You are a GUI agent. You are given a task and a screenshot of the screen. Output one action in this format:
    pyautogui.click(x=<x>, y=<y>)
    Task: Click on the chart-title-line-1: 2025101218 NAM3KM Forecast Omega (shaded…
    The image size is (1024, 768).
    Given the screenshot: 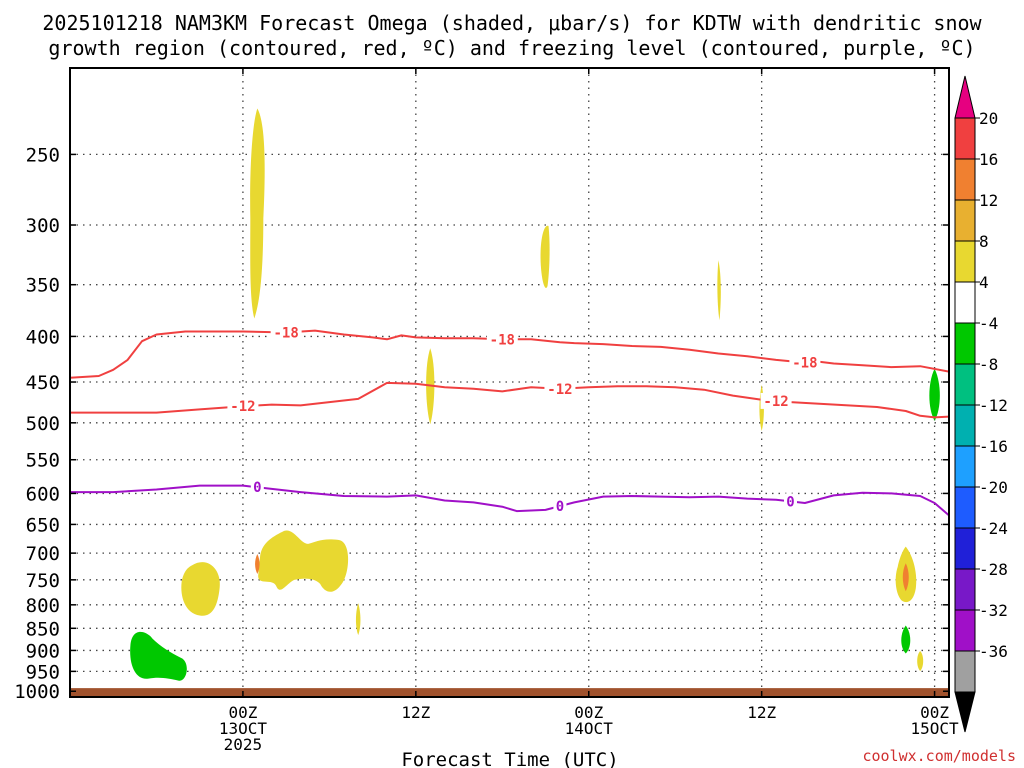 What is the action you would take?
    pyautogui.click(x=512, y=23)
    